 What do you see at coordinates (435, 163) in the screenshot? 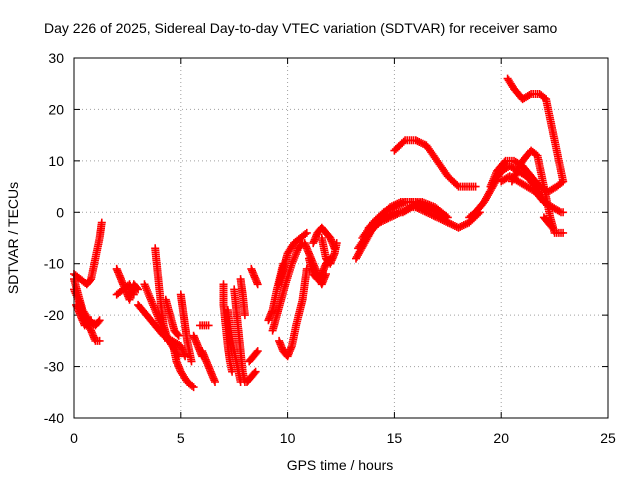
I see `data-series-s36` at bounding box center [435, 163].